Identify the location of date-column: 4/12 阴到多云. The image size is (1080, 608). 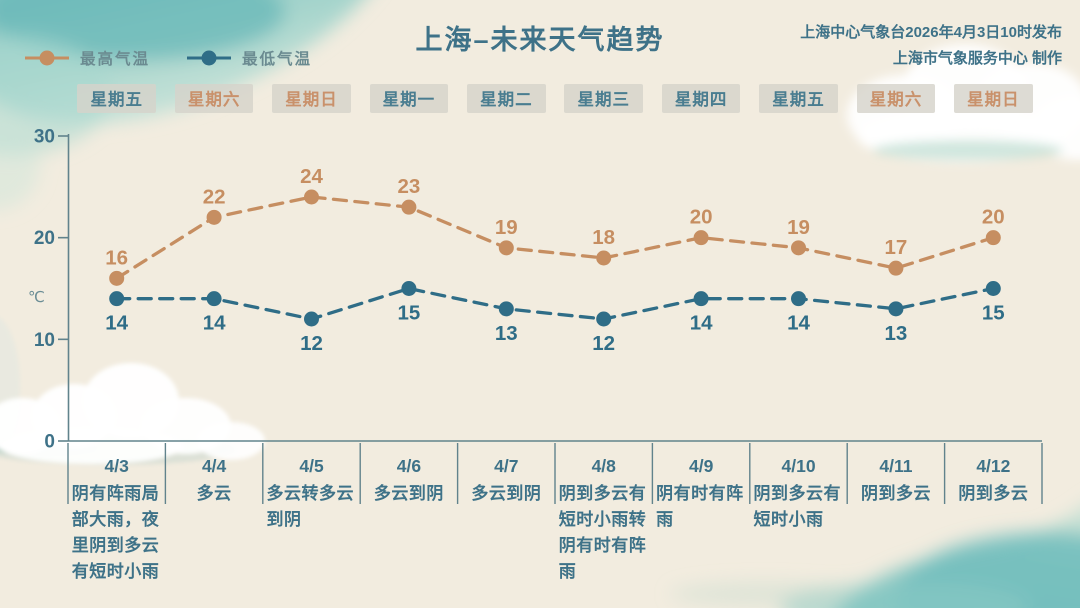
(993, 527).